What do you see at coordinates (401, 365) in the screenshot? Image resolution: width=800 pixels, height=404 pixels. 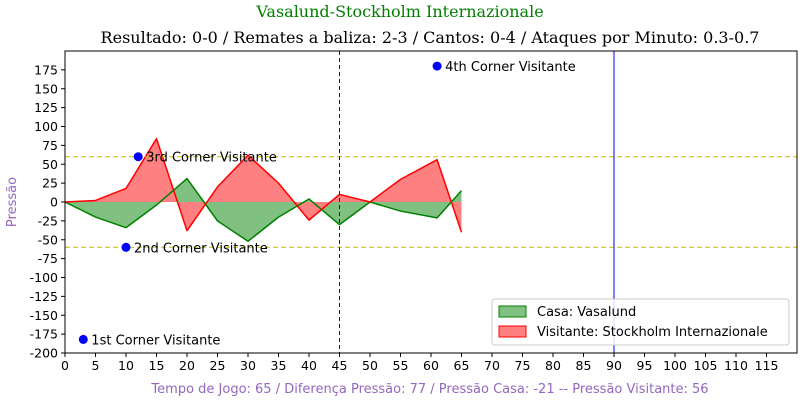 I see `x-tick-label: 55` at bounding box center [401, 365].